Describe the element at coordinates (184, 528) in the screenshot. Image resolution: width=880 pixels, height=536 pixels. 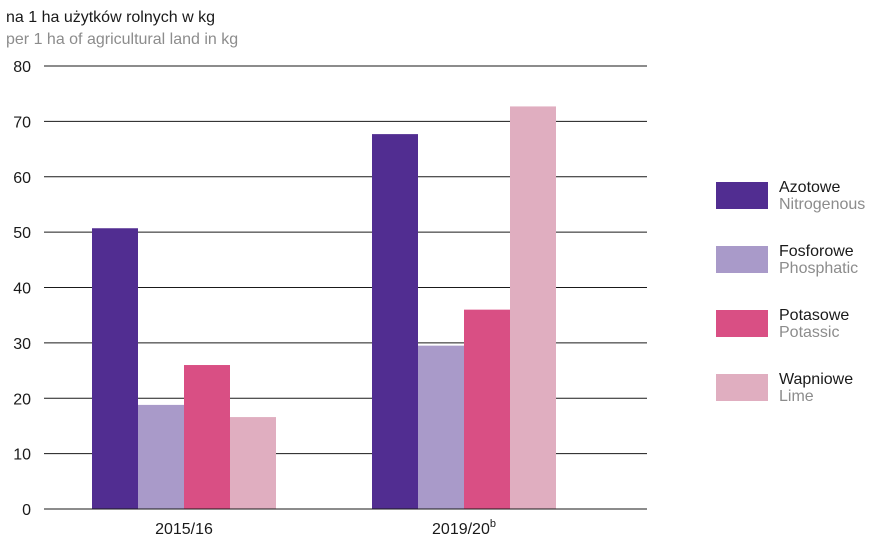
I see `x-category-label: 2015/16` at that location.